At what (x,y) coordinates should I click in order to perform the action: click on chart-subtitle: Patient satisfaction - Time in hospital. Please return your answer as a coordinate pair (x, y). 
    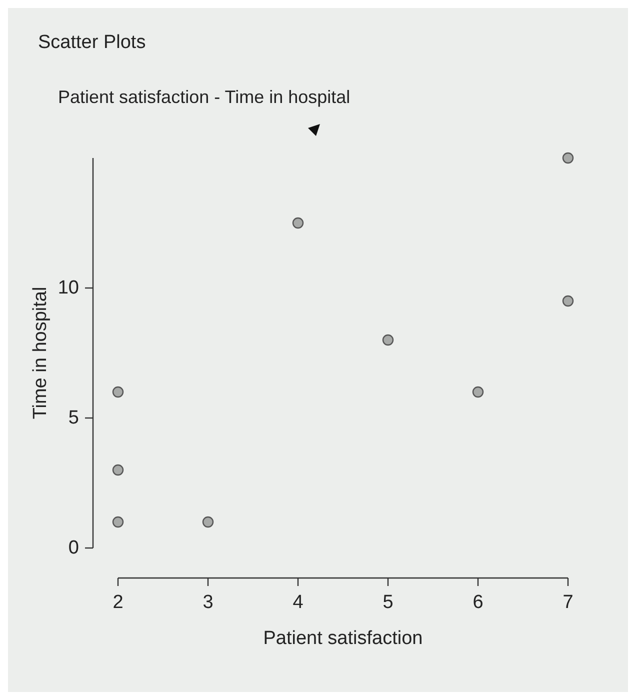
    Looking at the image, I should click on (204, 97).